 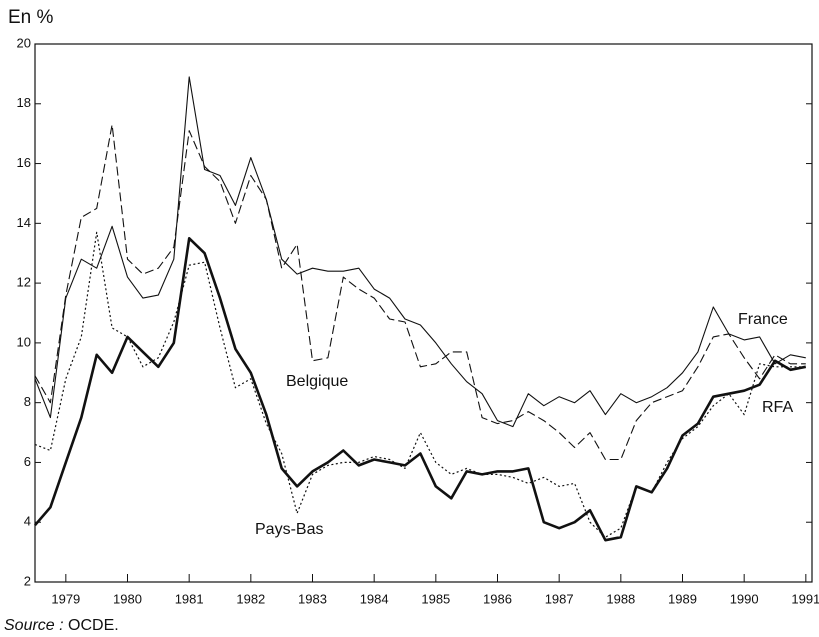 What do you see at coordinates (559, 598) in the screenshot?
I see `x-tick-label: 1987` at bounding box center [559, 598].